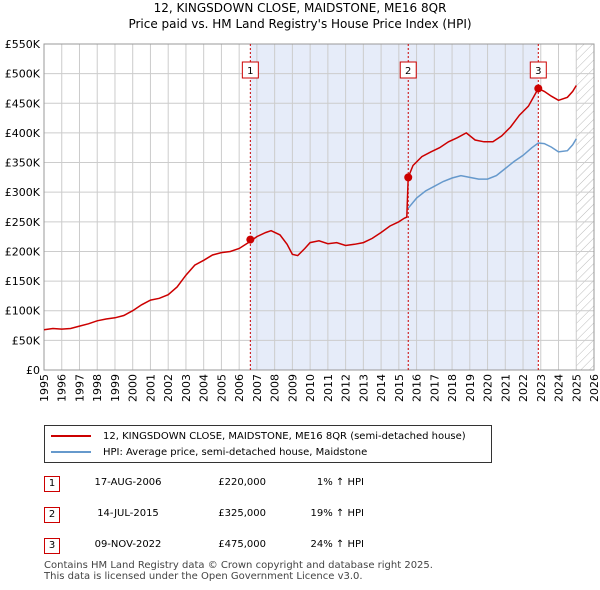  I want to click on transaction-number: 2, so click(52, 515).